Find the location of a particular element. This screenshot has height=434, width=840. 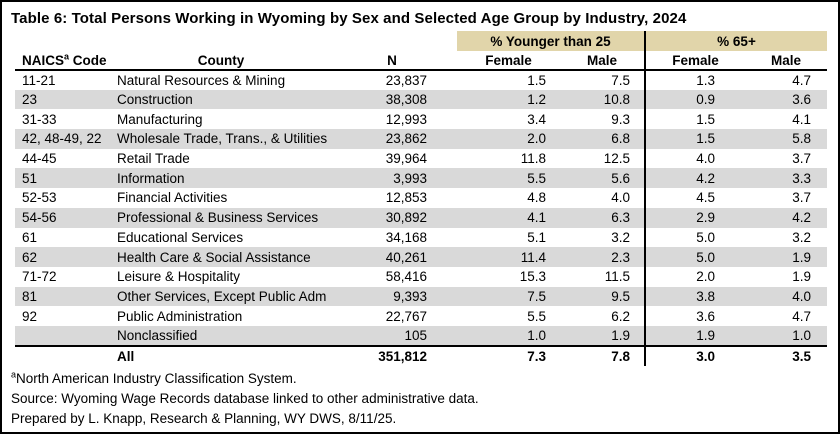

total-cell-female-under-25: 7.3 is located at coordinates (508, 355).